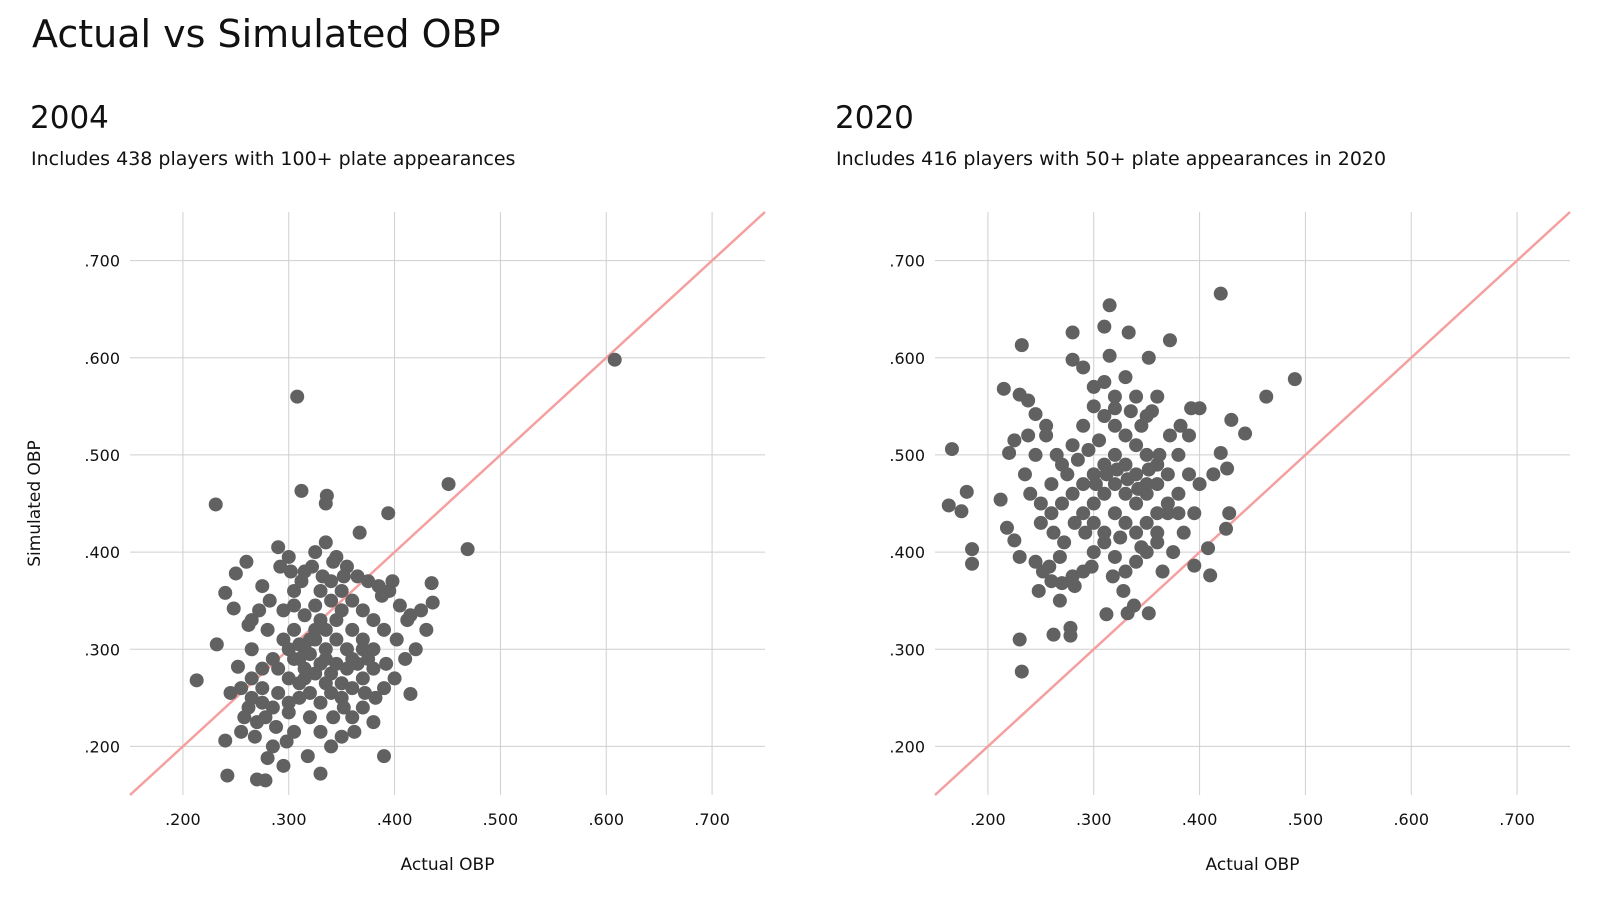 The image size is (1600, 899). Describe the element at coordinates (907, 358) in the screenshot. I see `y-tick-label: .600` at that location.